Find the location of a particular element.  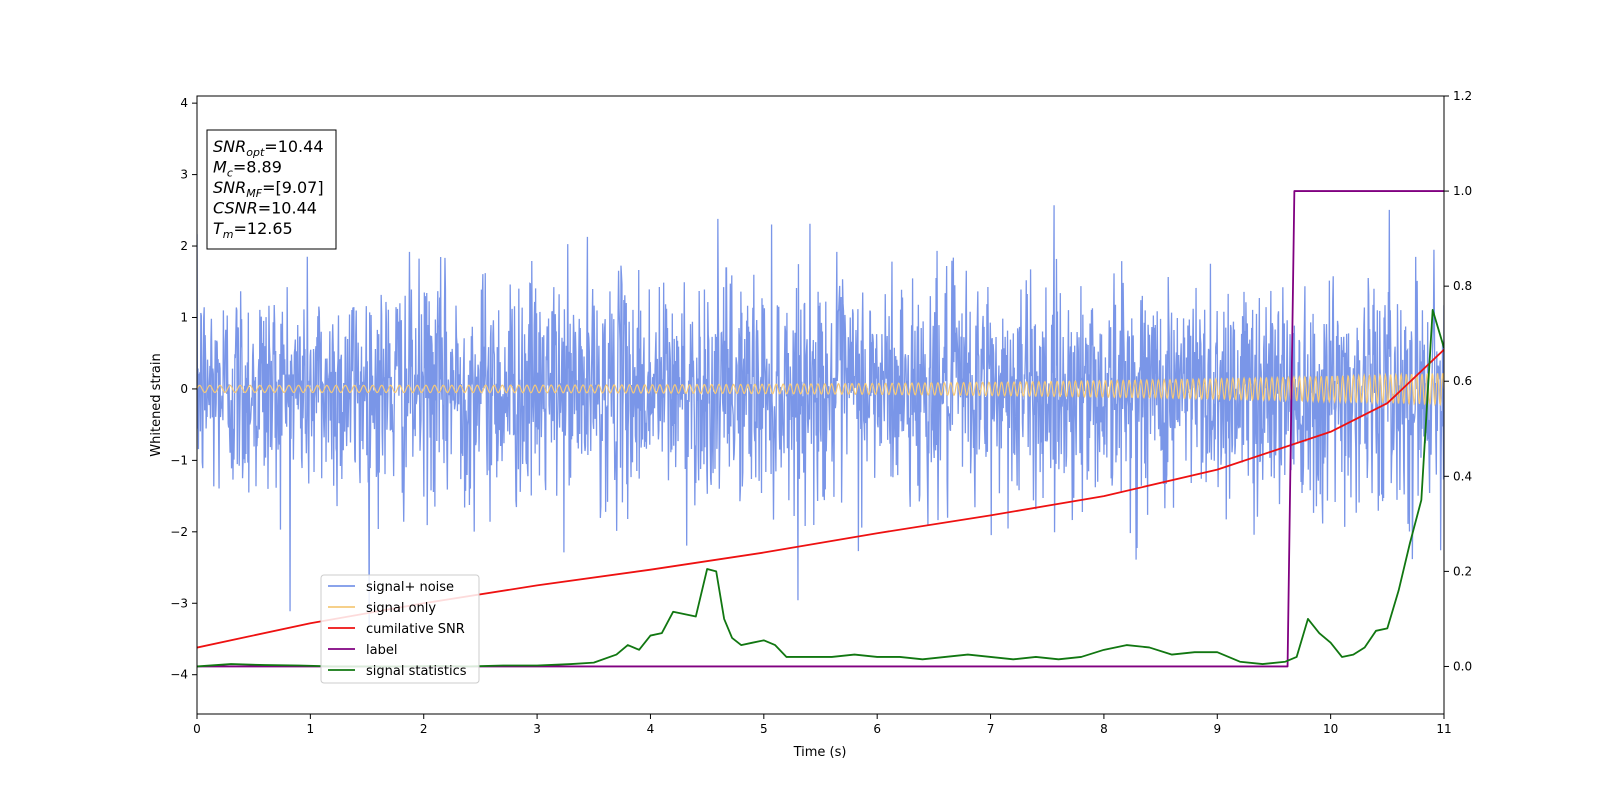

x-tick-label: 9 is located at coordinates (1217, 729).